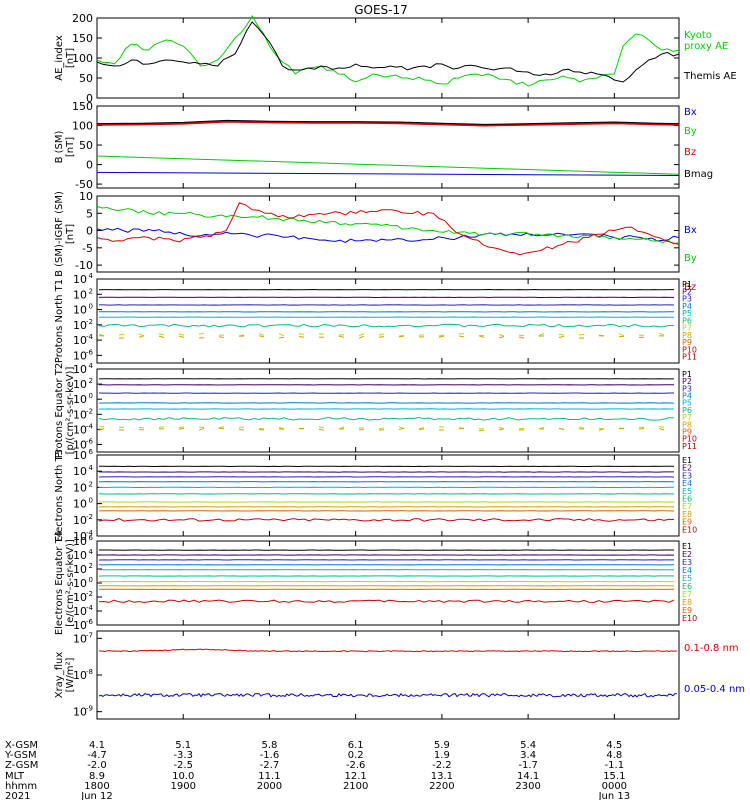 This screenshot has width=750, height=800. What do you see at coordinates (442, 745) in the screenshot?
I see `x-axis-value: 5.9` at bounding box center [442, 745].